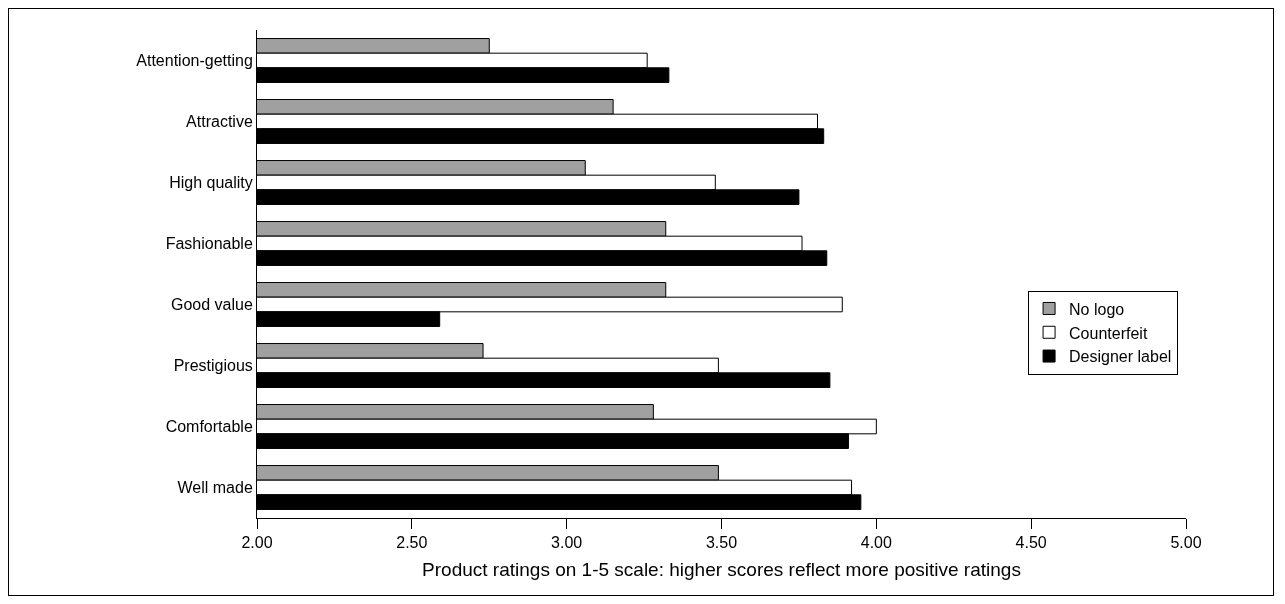 The image size is (1285, 604). What do you see at coordinates (209, 244) in the screenshot?
I see `y-tick-label: Fashionable` at bounding box center [209, 244].